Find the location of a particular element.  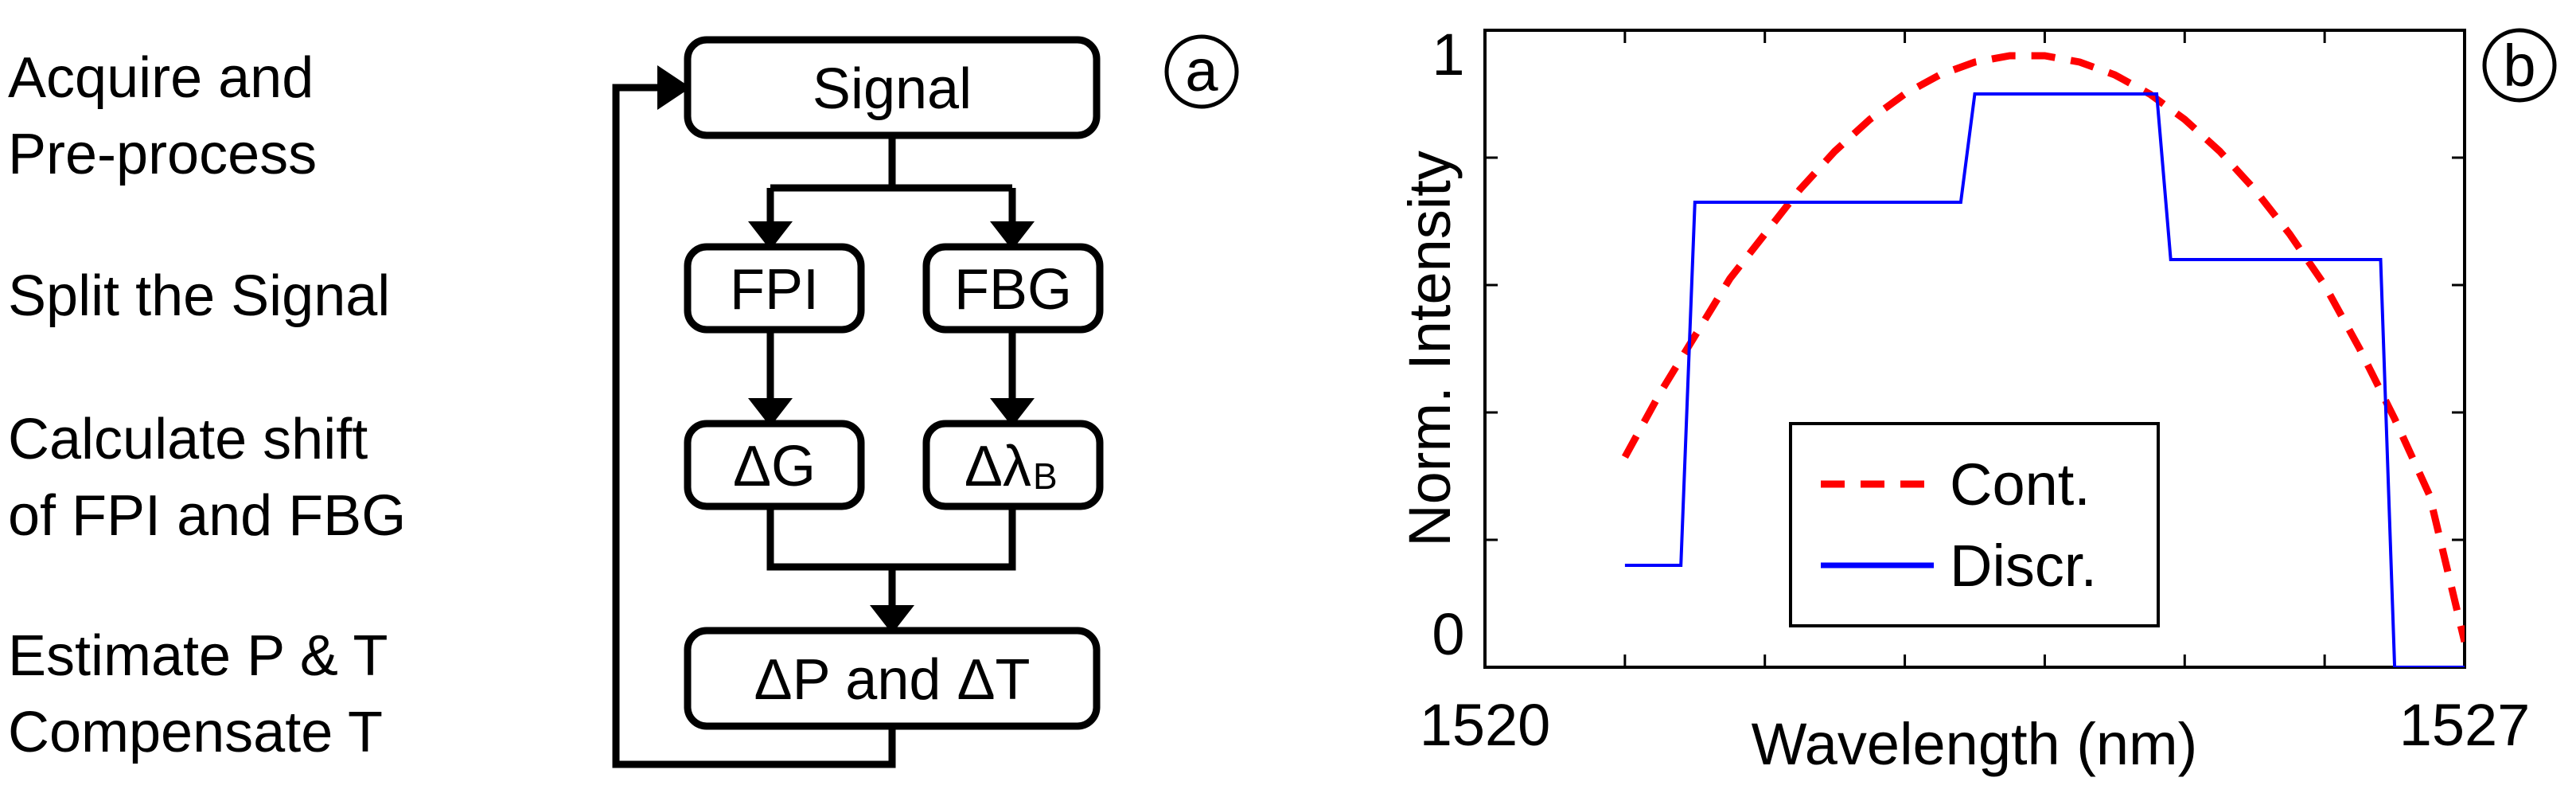

panel-b-text: b is located at coordinates (2519, 66).